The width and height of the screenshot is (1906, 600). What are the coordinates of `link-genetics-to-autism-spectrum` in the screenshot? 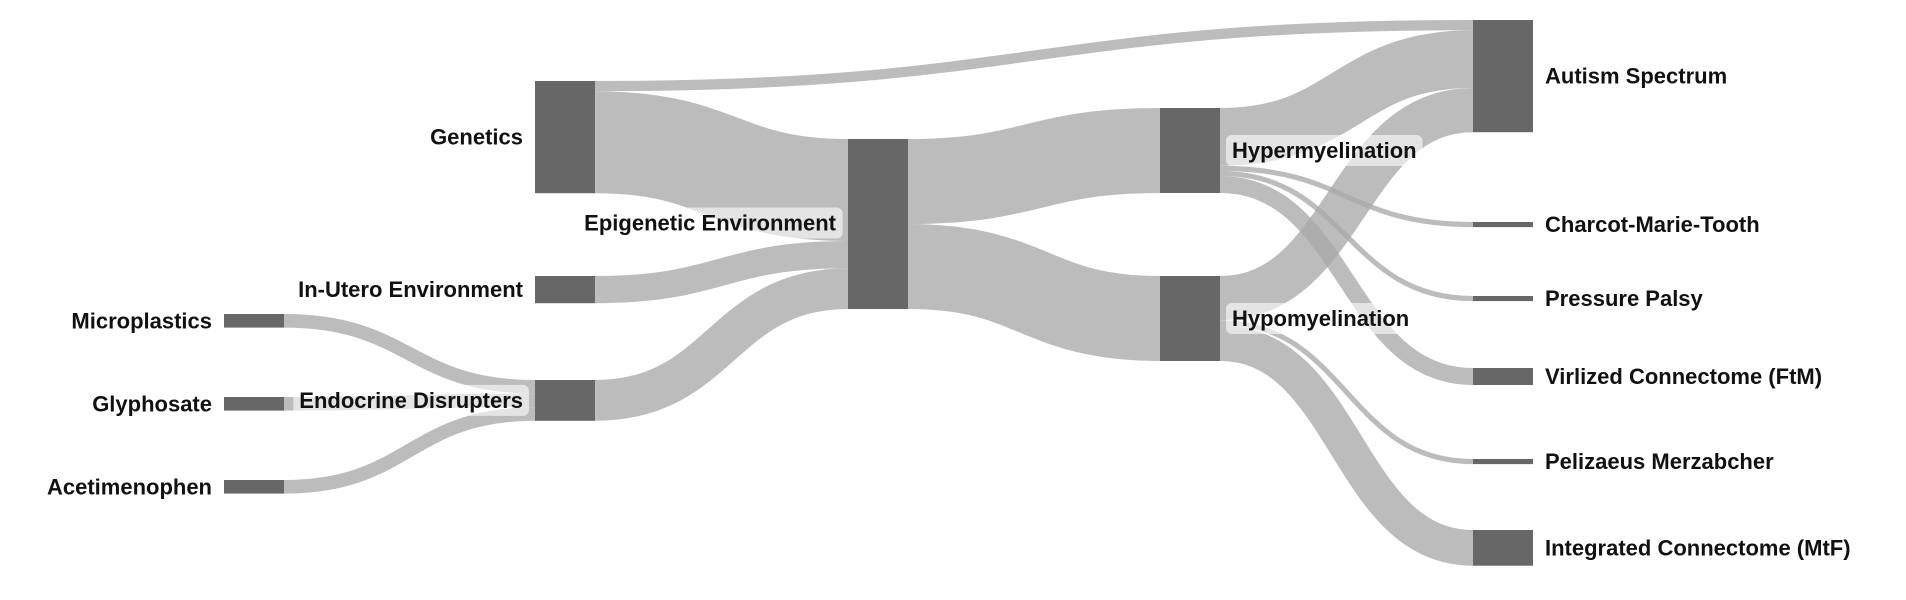 It's located at (1034, 56).